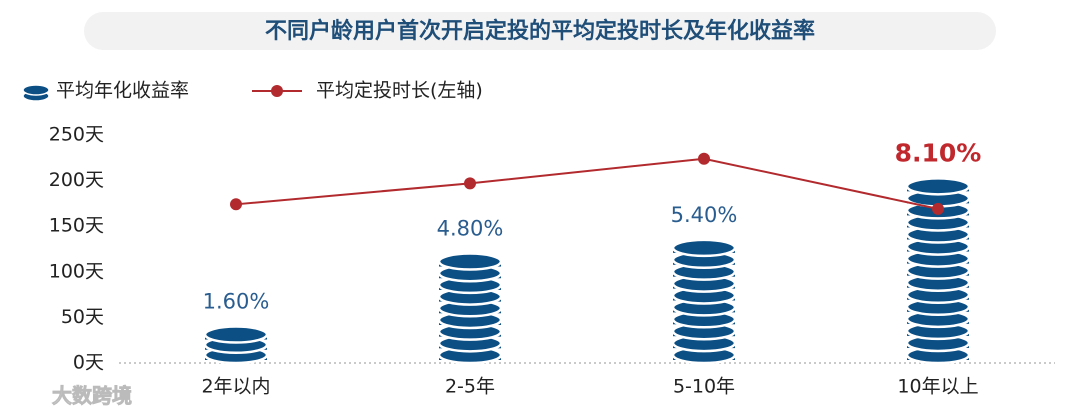 The height and width of the screenshot is (416, 1080). What do you see at coordinates (76, 226) in the screenshot?
I see `y-tick-label: 150天` at bounding box center [76, 226].